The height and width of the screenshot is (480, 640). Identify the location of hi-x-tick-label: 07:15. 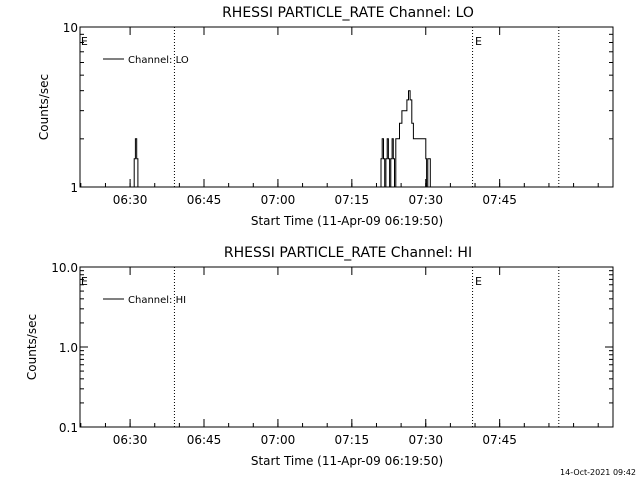
(352, 440).